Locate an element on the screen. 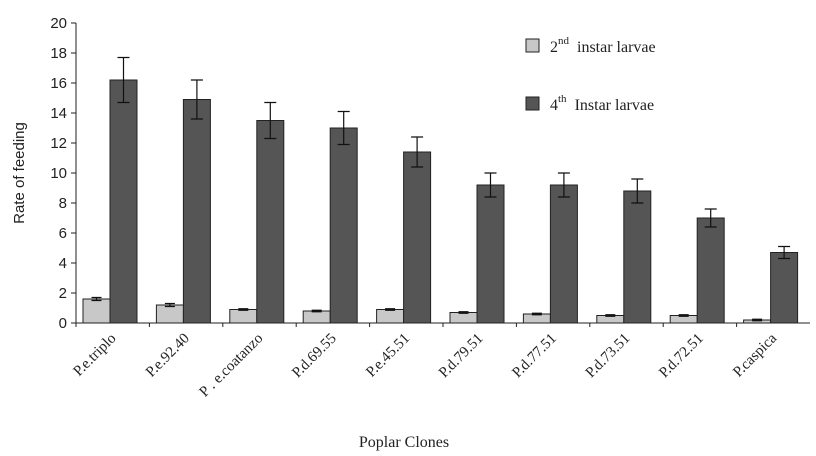 This screenshot has width=816, height=456. y-tick-label-18: 18 is located at coordinates (58, 53).